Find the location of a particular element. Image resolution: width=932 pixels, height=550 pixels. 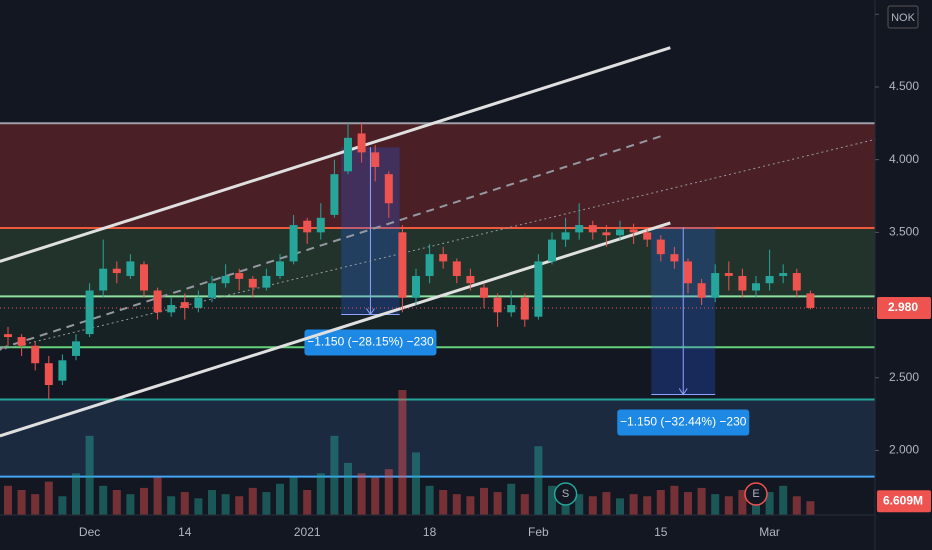

x-tick-label: 14 is located at coordinates (185, 532).